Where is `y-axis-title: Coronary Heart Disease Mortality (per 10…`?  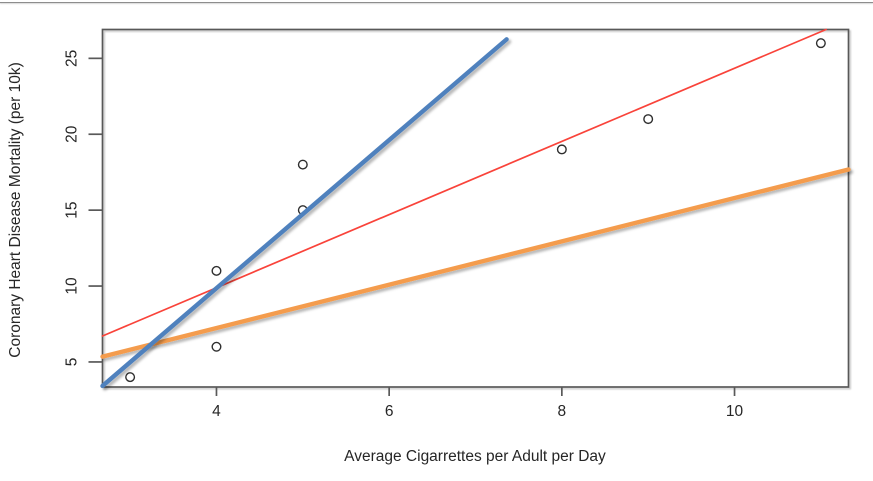 y-axis-title: Coronary Heart Disease Mortality (per 10… is located at coordinates (15, 209).